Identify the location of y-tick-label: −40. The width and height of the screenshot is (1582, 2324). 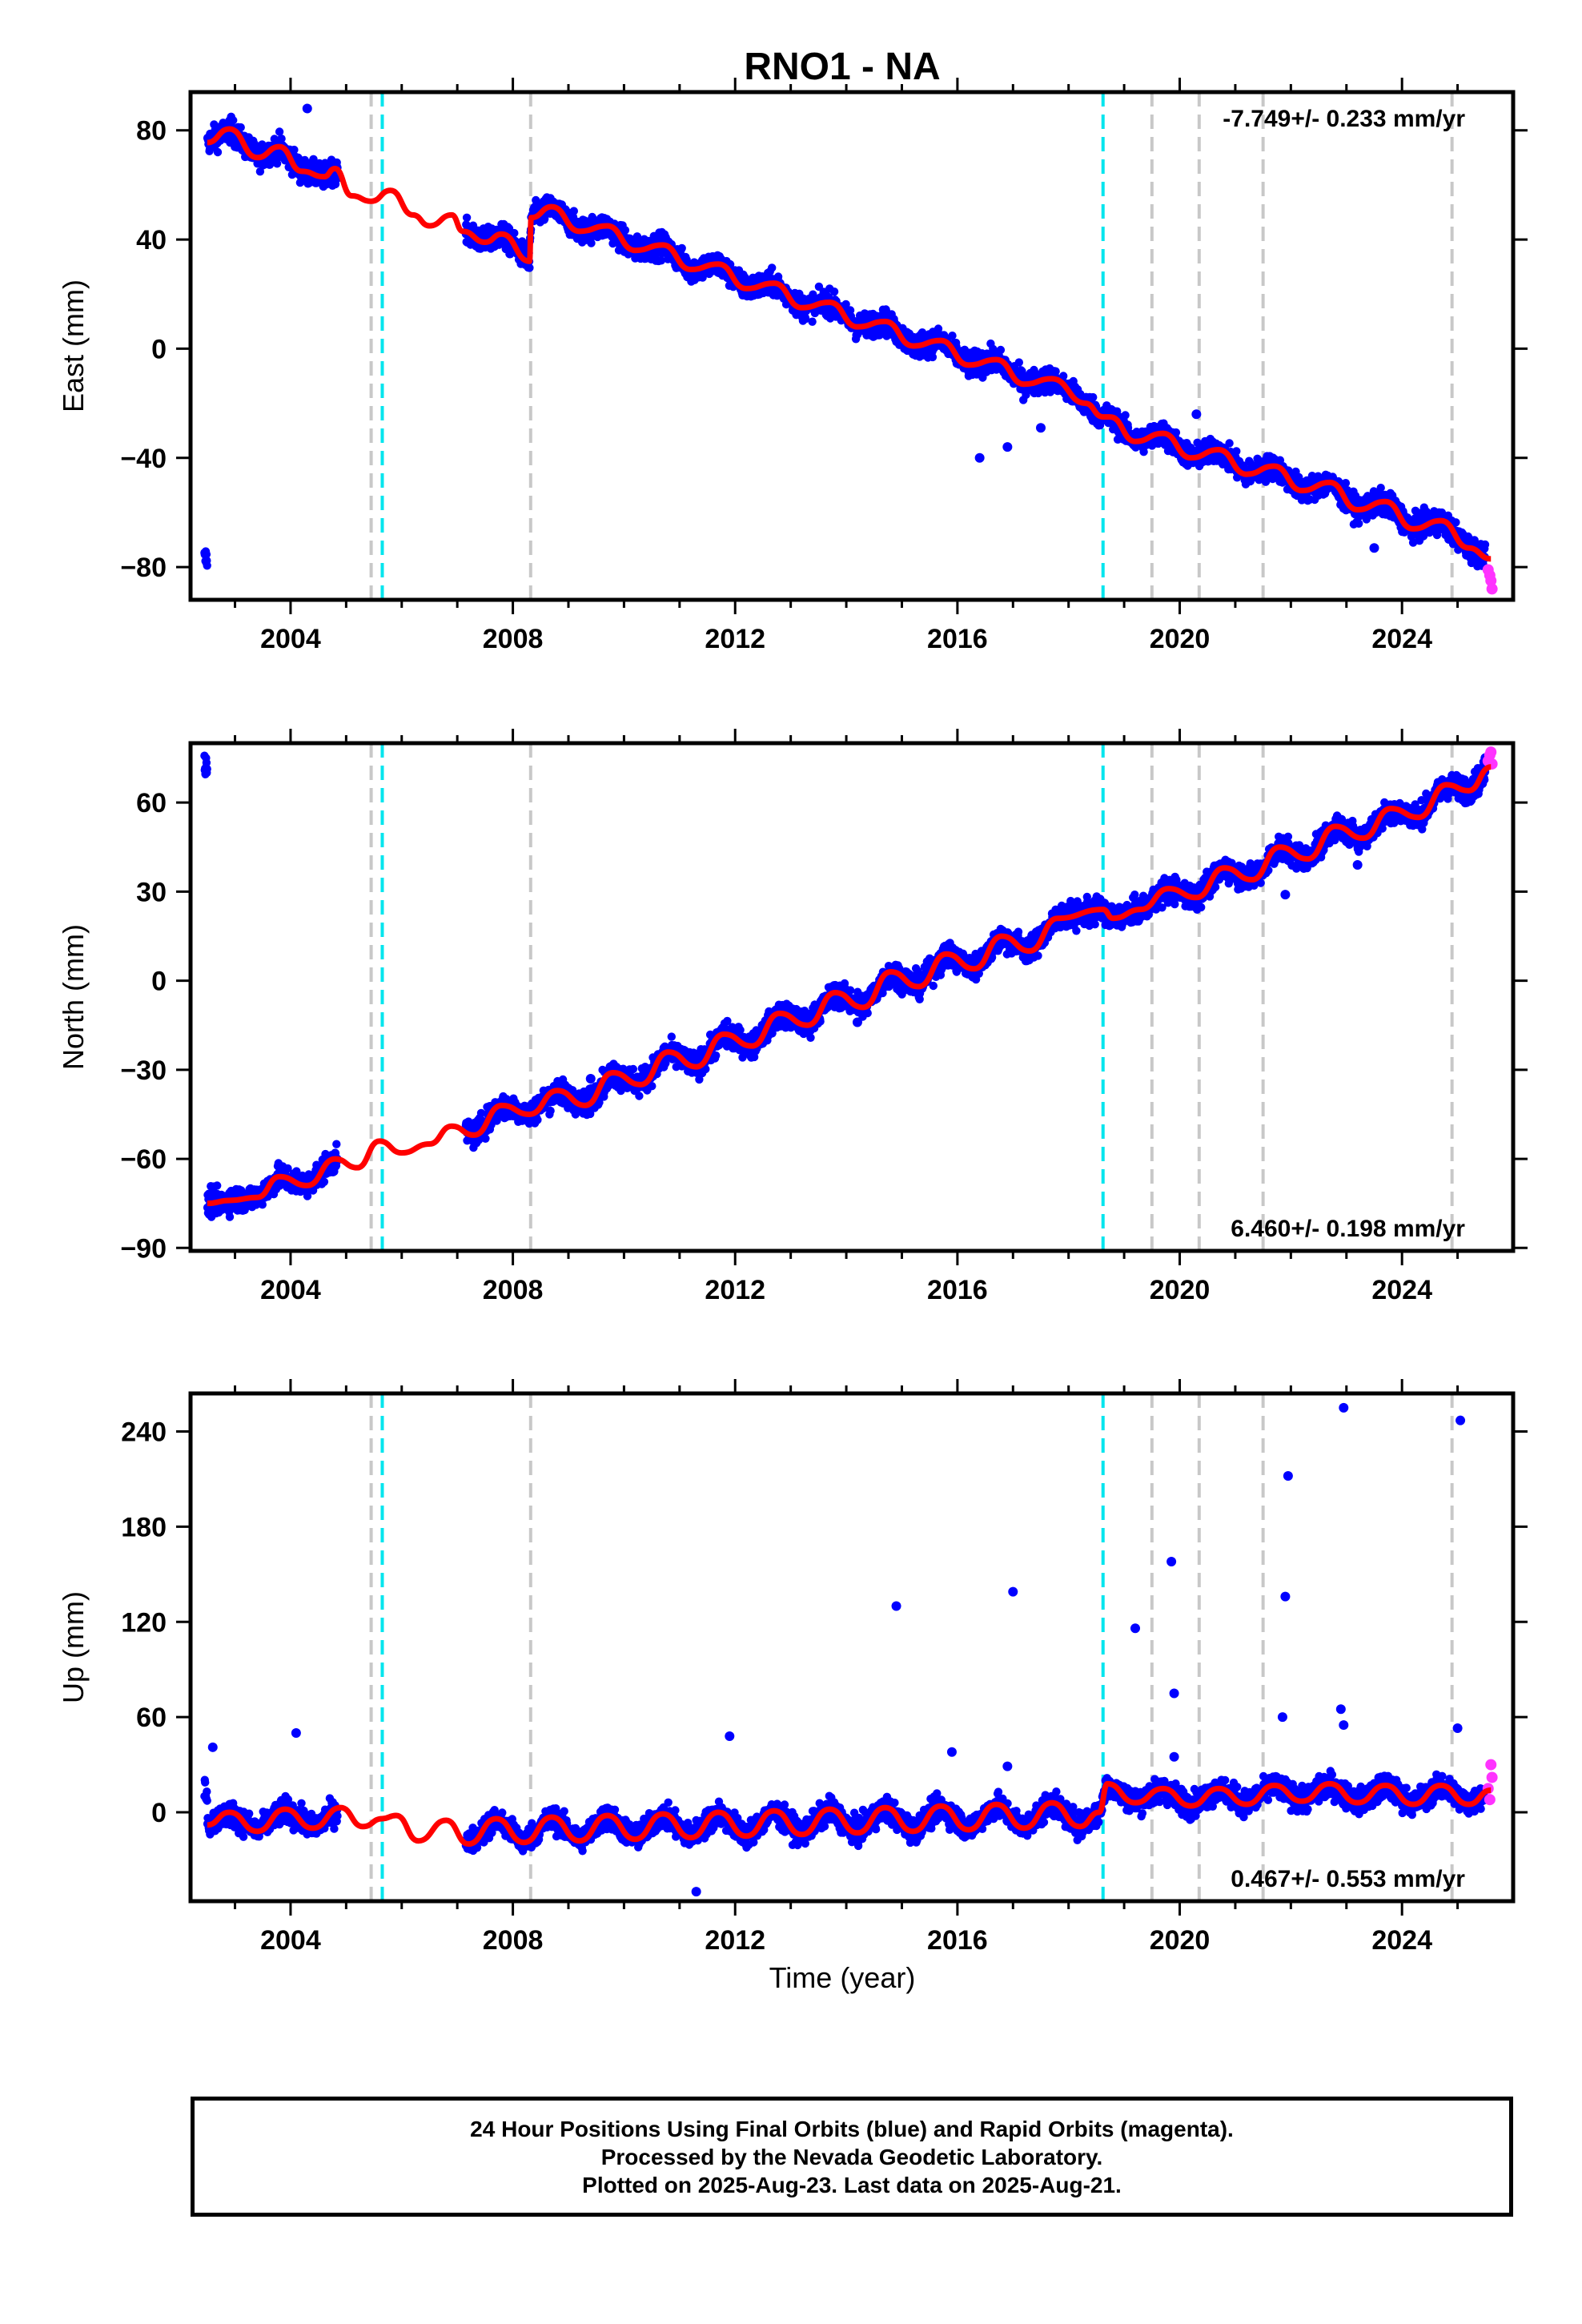
(144, 459).